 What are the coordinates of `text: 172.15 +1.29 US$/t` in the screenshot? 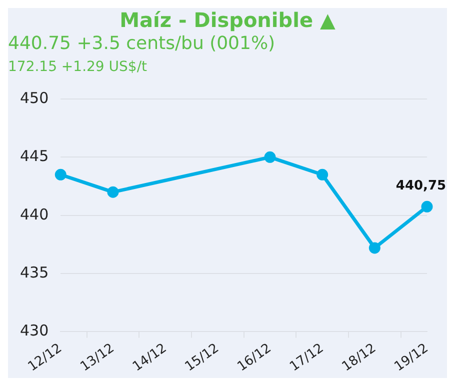 It's located at (78, 67).